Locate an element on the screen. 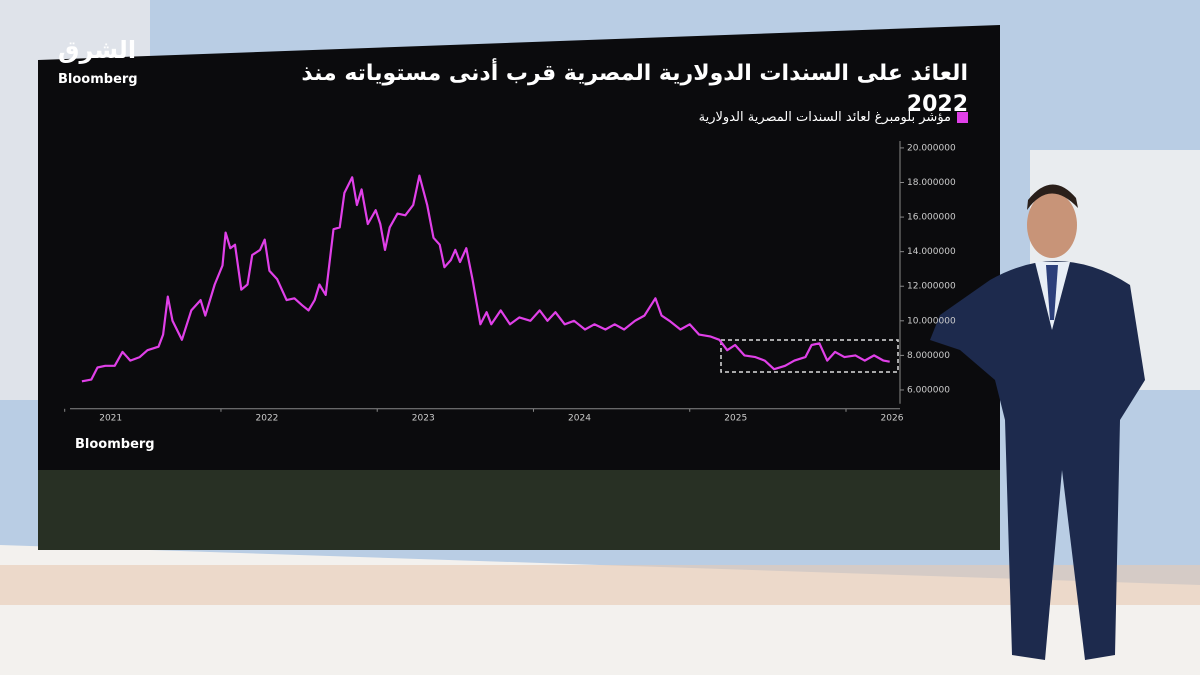 The height and width of the screenshot is (675, 1200). highlight-box is located at coordinates (809, 356).